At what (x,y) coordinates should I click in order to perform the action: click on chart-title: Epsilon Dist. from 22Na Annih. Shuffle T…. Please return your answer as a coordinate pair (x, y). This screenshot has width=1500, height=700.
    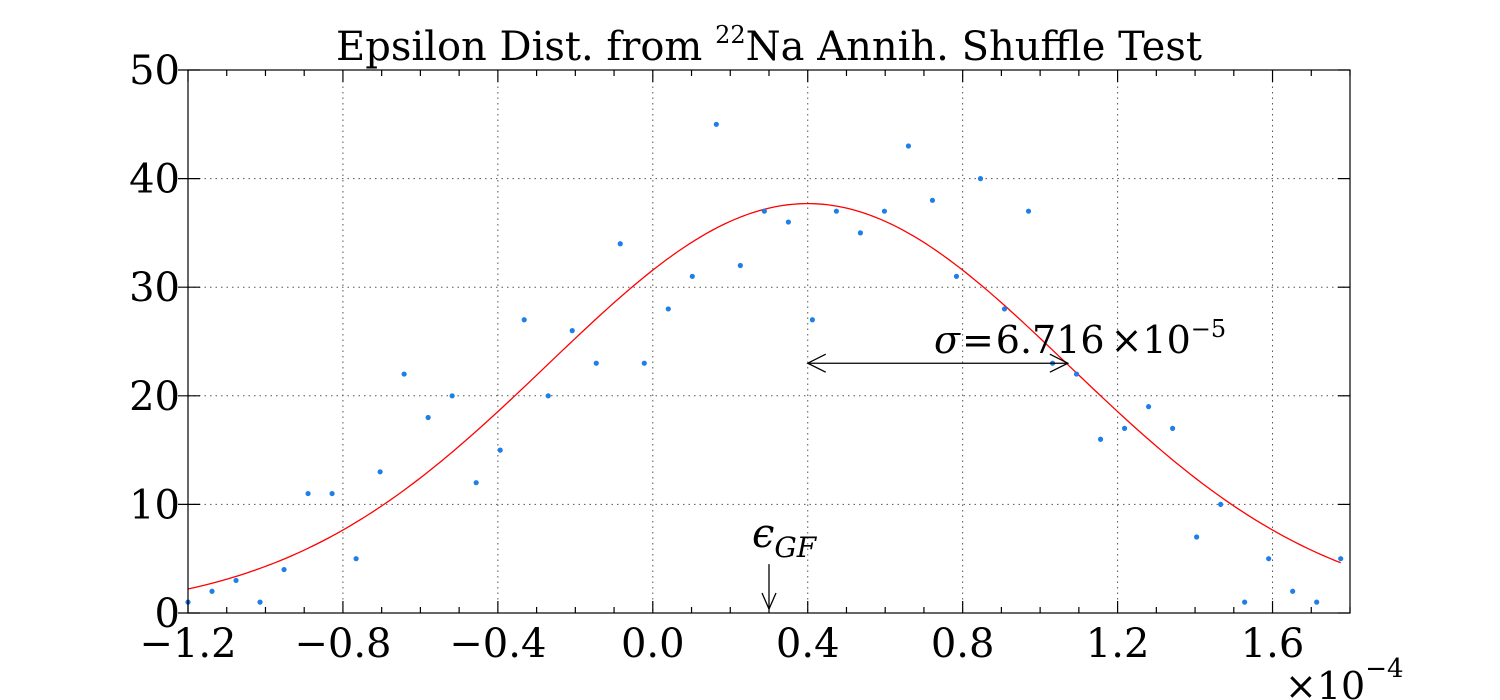
    Looking at the image, I should click on (769, 45).